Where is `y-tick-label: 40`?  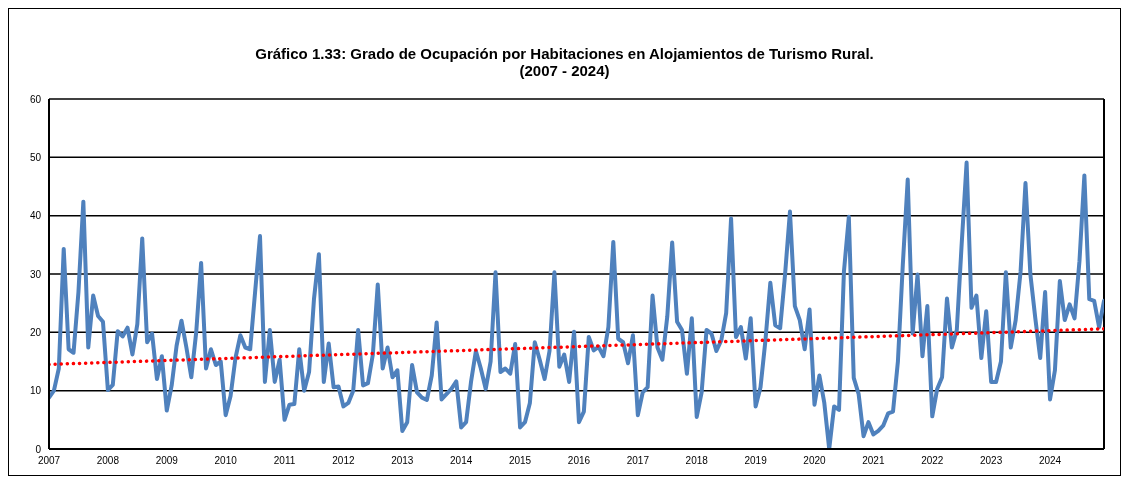 y-tick-label: 40 is located at coordinates (35, 216).